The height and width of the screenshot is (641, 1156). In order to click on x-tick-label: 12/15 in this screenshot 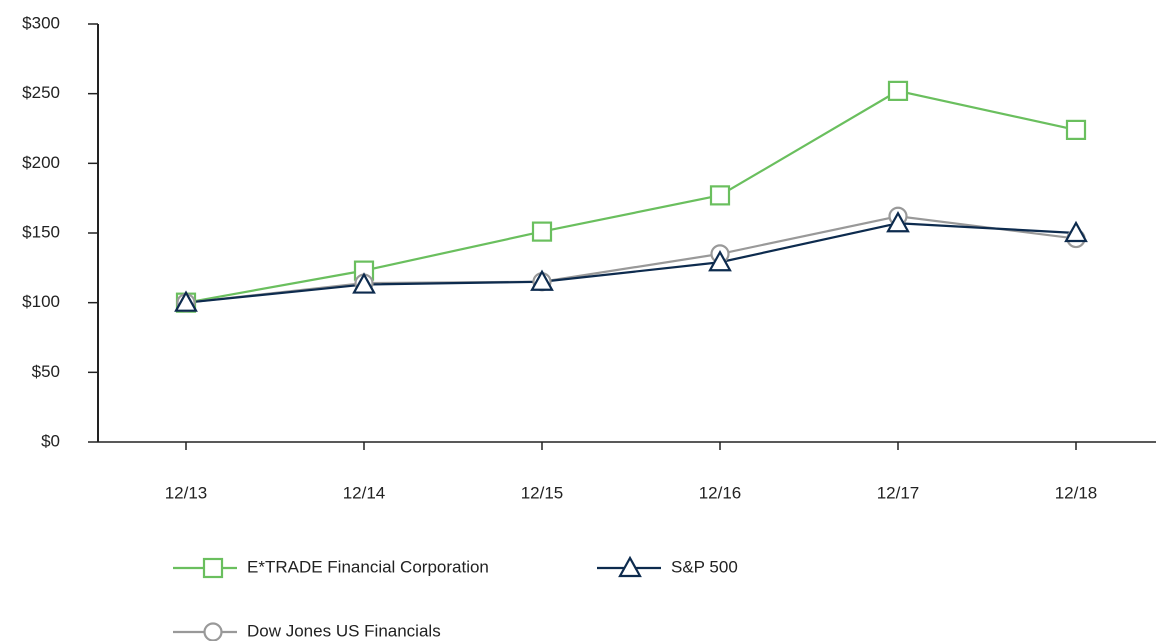, I will do `click(542, 492)`.